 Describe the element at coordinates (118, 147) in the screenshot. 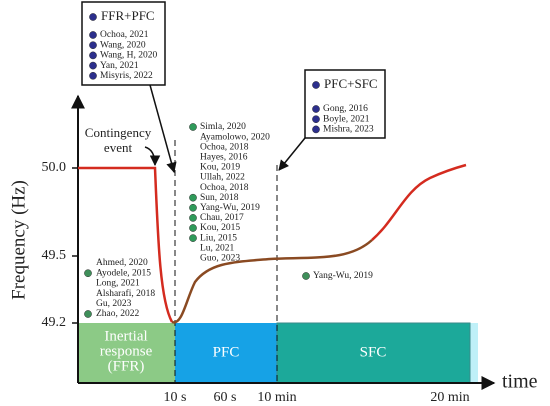

I see `annotation: event` at that location.